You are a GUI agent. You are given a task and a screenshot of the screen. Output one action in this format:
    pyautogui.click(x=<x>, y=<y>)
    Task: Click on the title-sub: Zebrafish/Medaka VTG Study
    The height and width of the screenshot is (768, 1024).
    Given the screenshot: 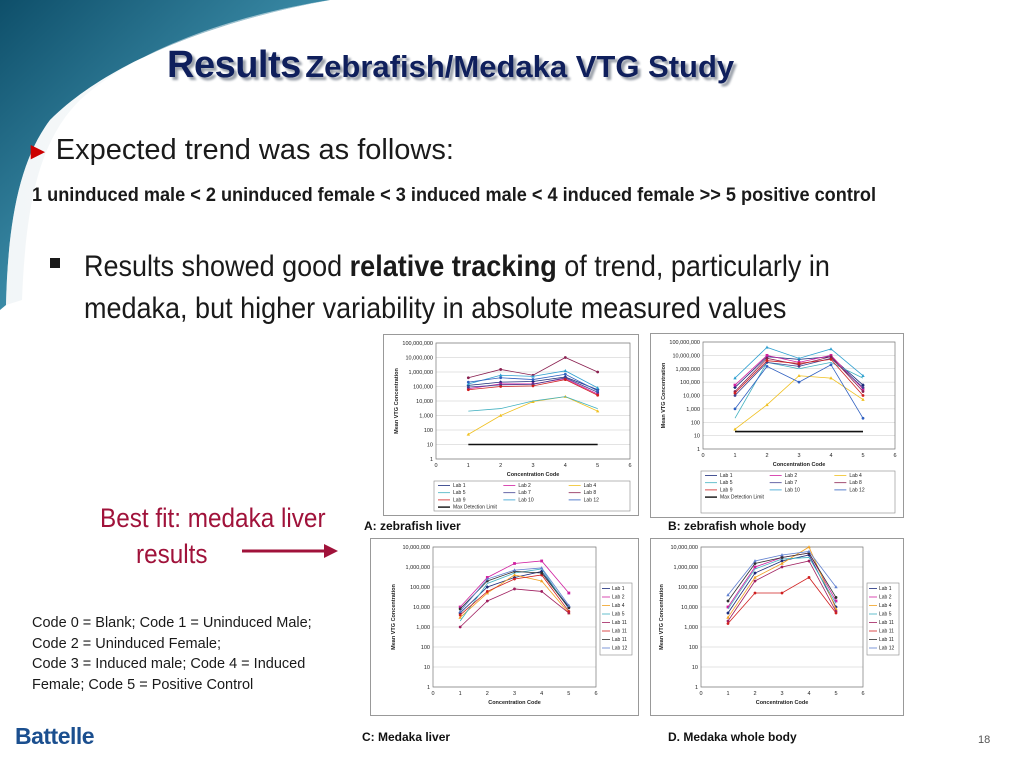 What is the action you would take?
    pyautogui.click(x=520, y=66)
    